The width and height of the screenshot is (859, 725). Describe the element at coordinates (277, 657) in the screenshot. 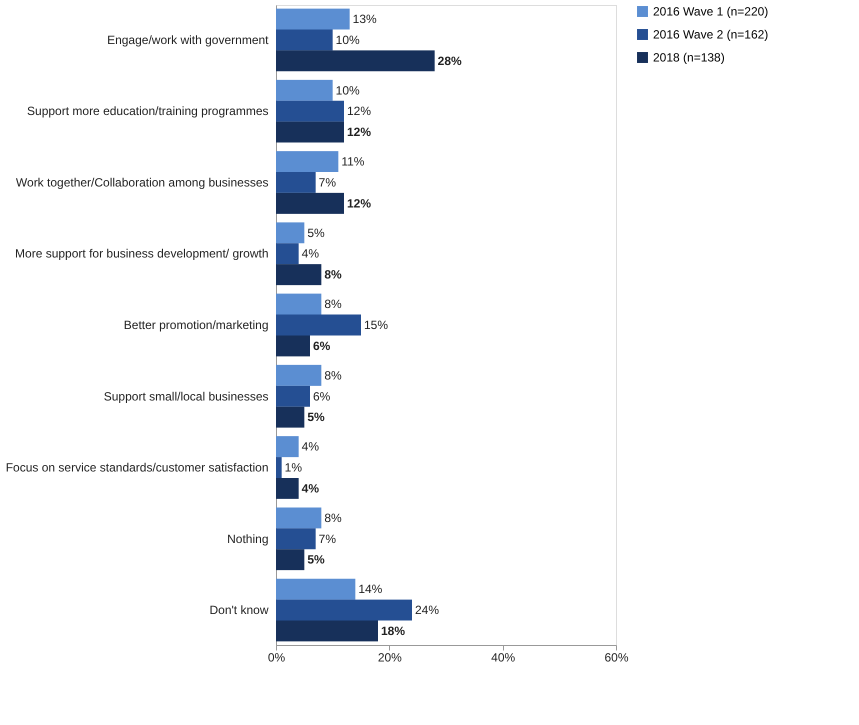

I see `x-tick-label: 0%` at that location.